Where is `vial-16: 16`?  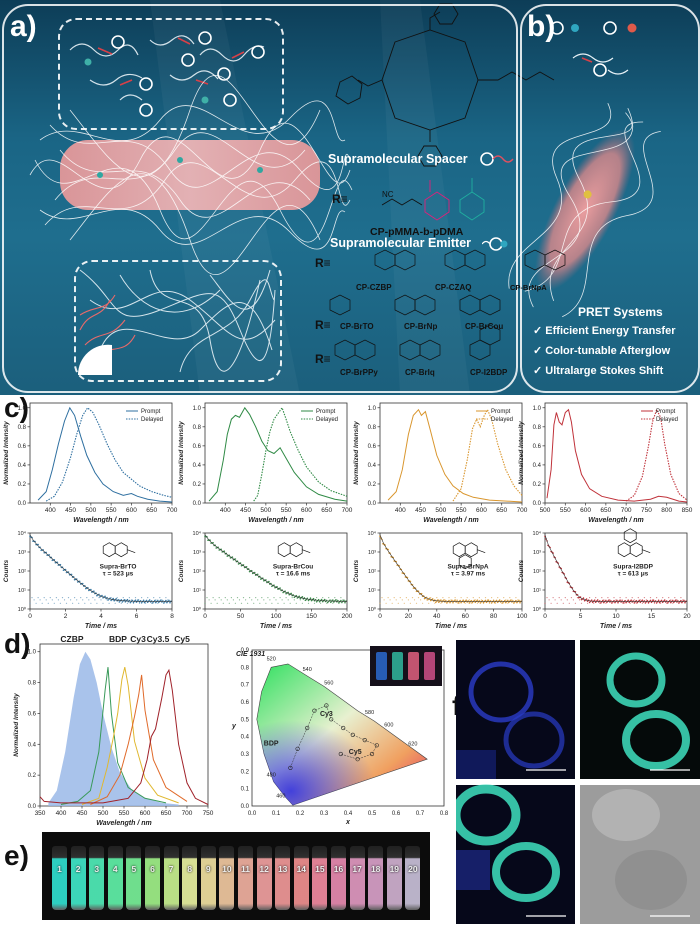
vial-16: 16 is located at coordinates (338, 878).